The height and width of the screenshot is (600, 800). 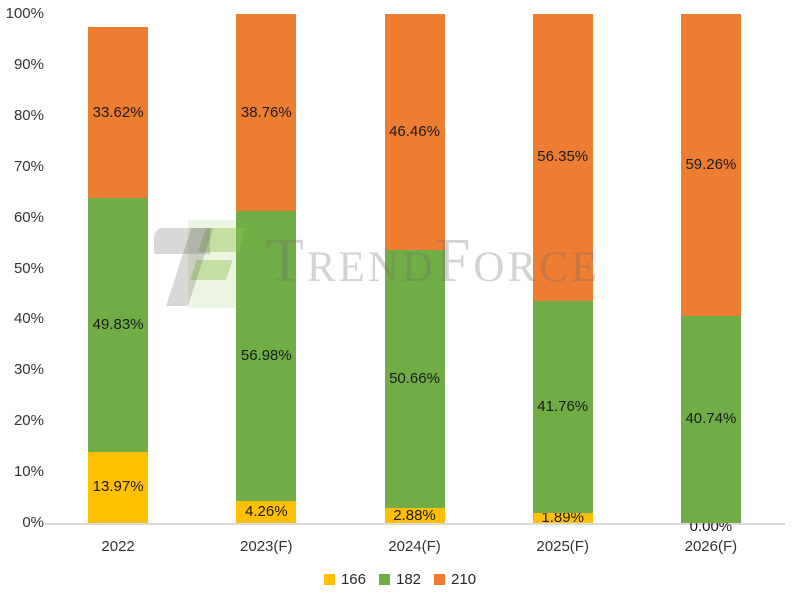 I want to click on bar-segment-210-2022, so click(x=118, y=113).